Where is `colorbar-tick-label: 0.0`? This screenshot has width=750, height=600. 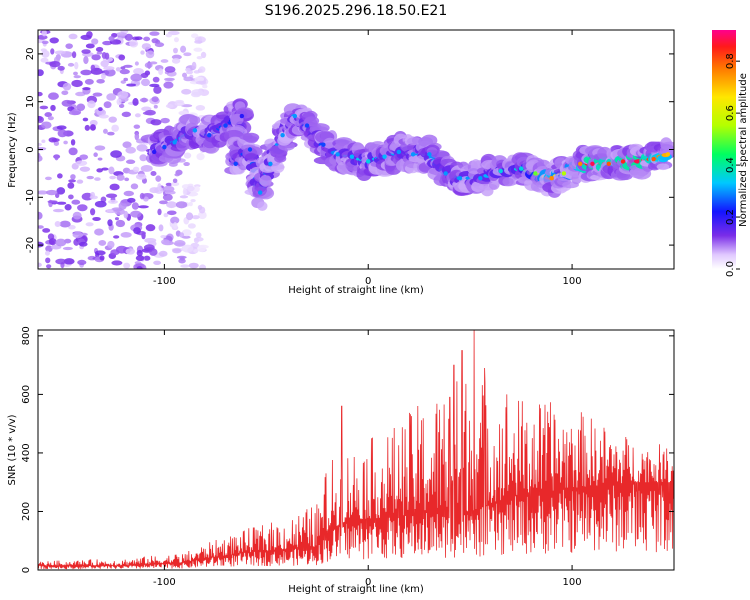 colorbar-tick-label: 0.0 is located at coordinates (730, 269).